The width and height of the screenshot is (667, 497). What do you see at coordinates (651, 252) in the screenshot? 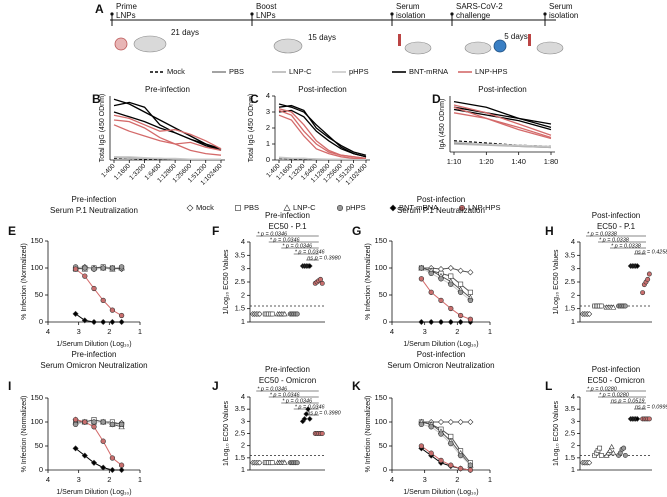
I see `significance-label: ns p = 0.4258` at bounding box center [651, 252].